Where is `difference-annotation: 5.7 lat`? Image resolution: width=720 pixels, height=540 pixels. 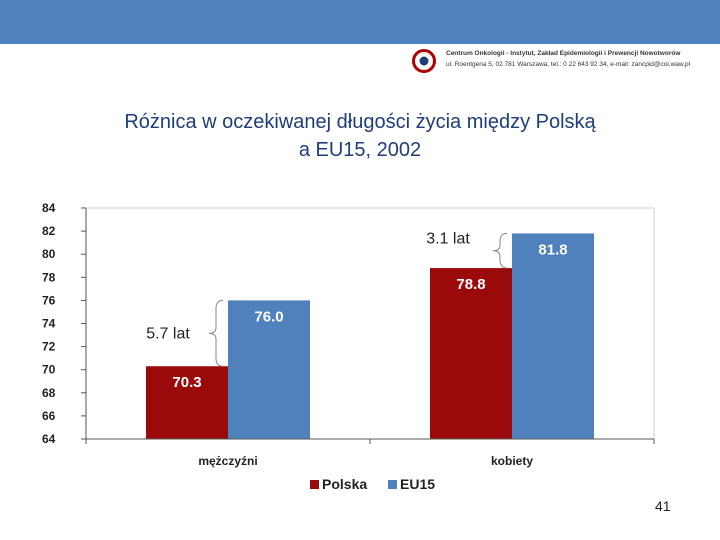 difference-annotation: 5.7 lat is located at coordinates (168, 333).